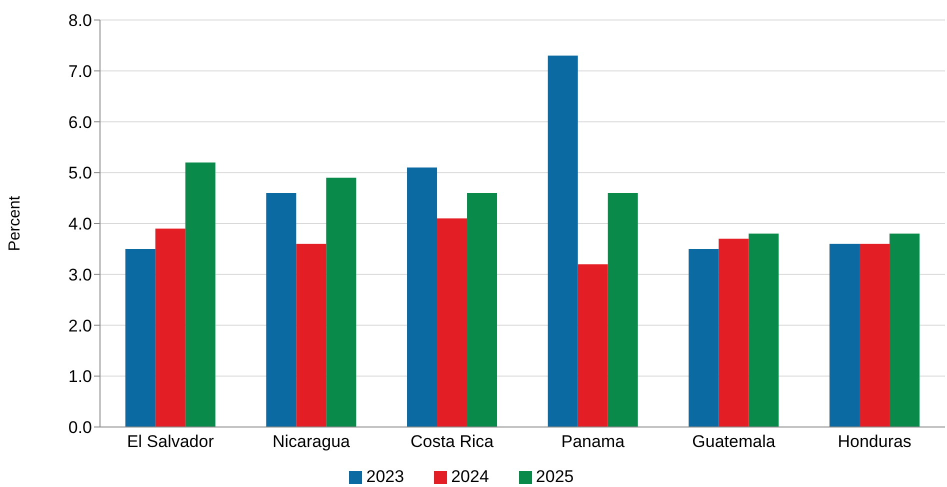  Describe the element at coordinates (170, 442) in the screenshot. I see `x-tick-label: El Salvador` at that location.